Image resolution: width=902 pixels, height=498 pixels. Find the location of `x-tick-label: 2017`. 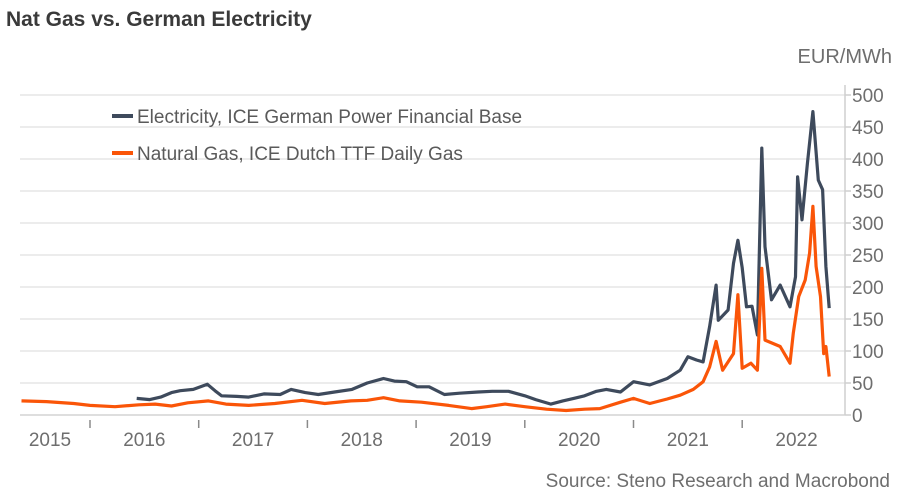

x-tick-label: 2017 is located at coordinates (253, 440).